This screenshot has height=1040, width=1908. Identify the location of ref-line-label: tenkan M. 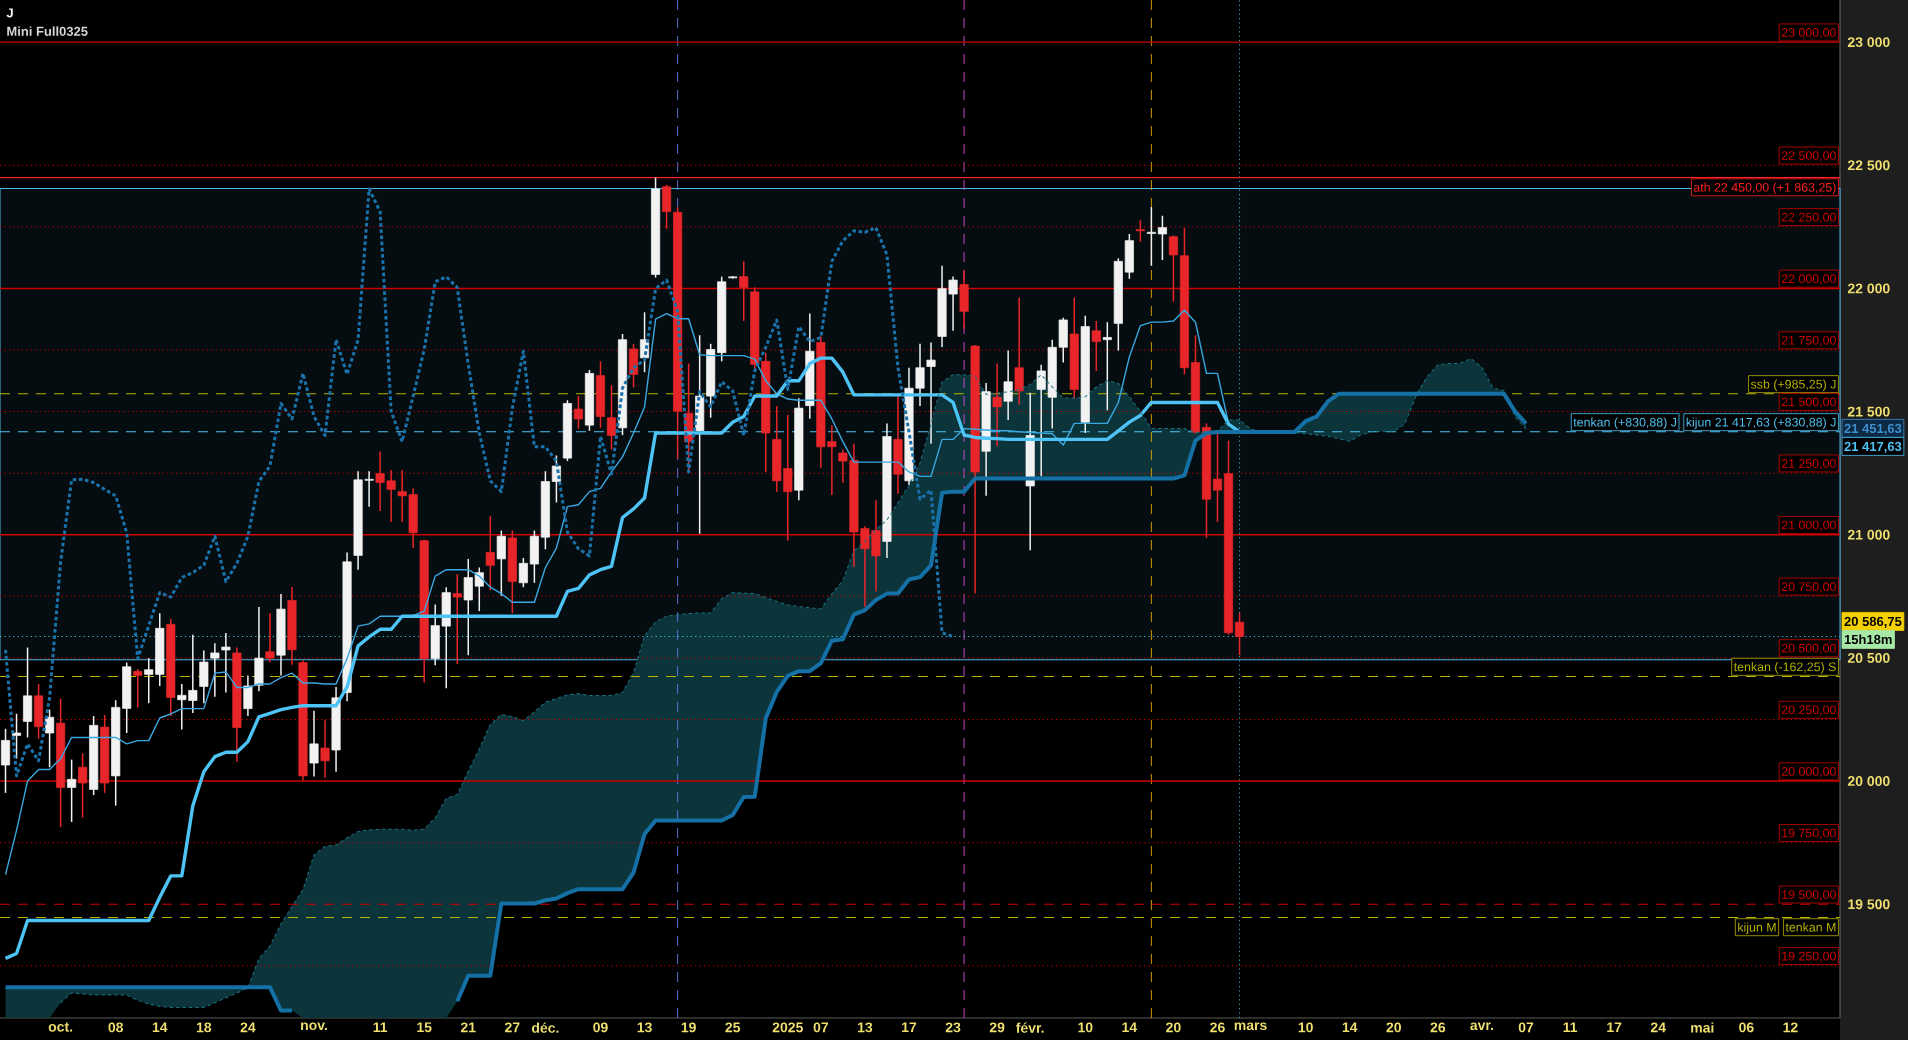
(1810, 927).